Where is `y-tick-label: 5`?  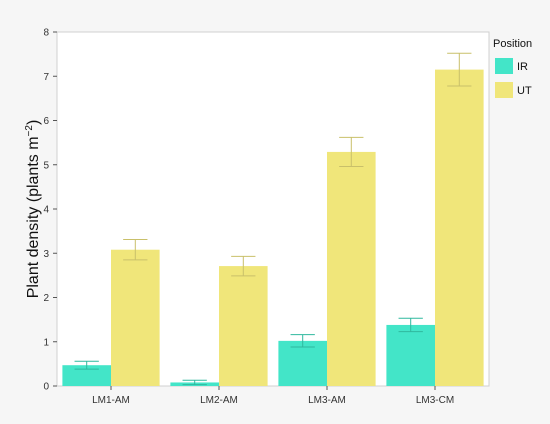
y-tick-label: 5 is located at coordinates (46, 165).